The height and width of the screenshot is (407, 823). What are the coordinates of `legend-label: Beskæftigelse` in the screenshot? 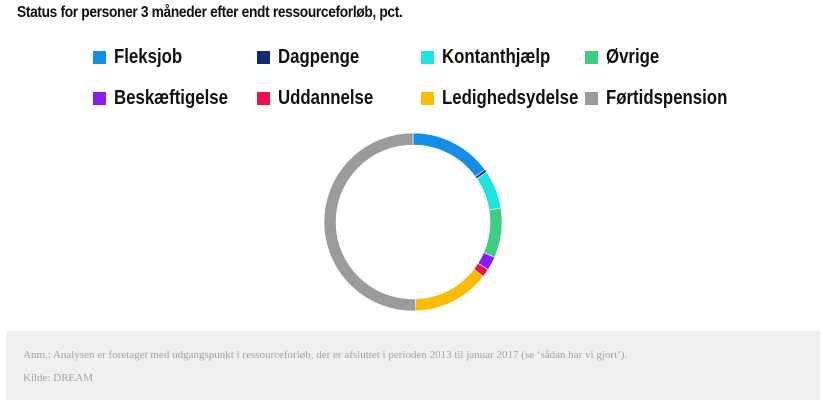 It's located at (171, 98).